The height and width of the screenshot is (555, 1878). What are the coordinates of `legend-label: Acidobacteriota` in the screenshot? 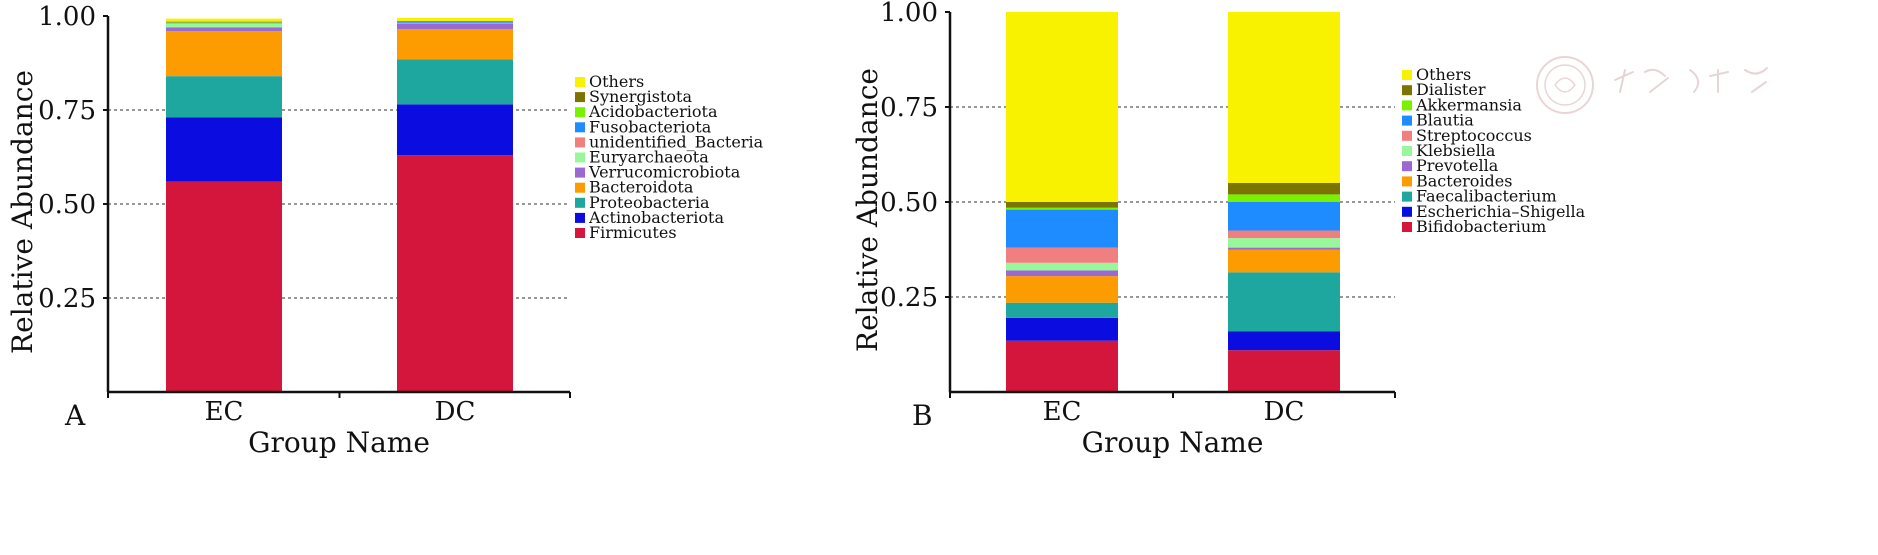 It's located at (653, 111).